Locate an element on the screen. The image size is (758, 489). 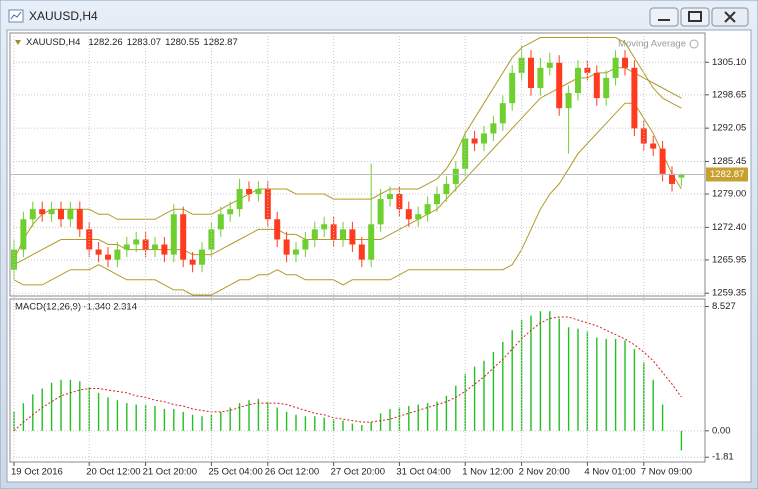
y-tick-label: -1.81 is located at coordinates (723, 457).